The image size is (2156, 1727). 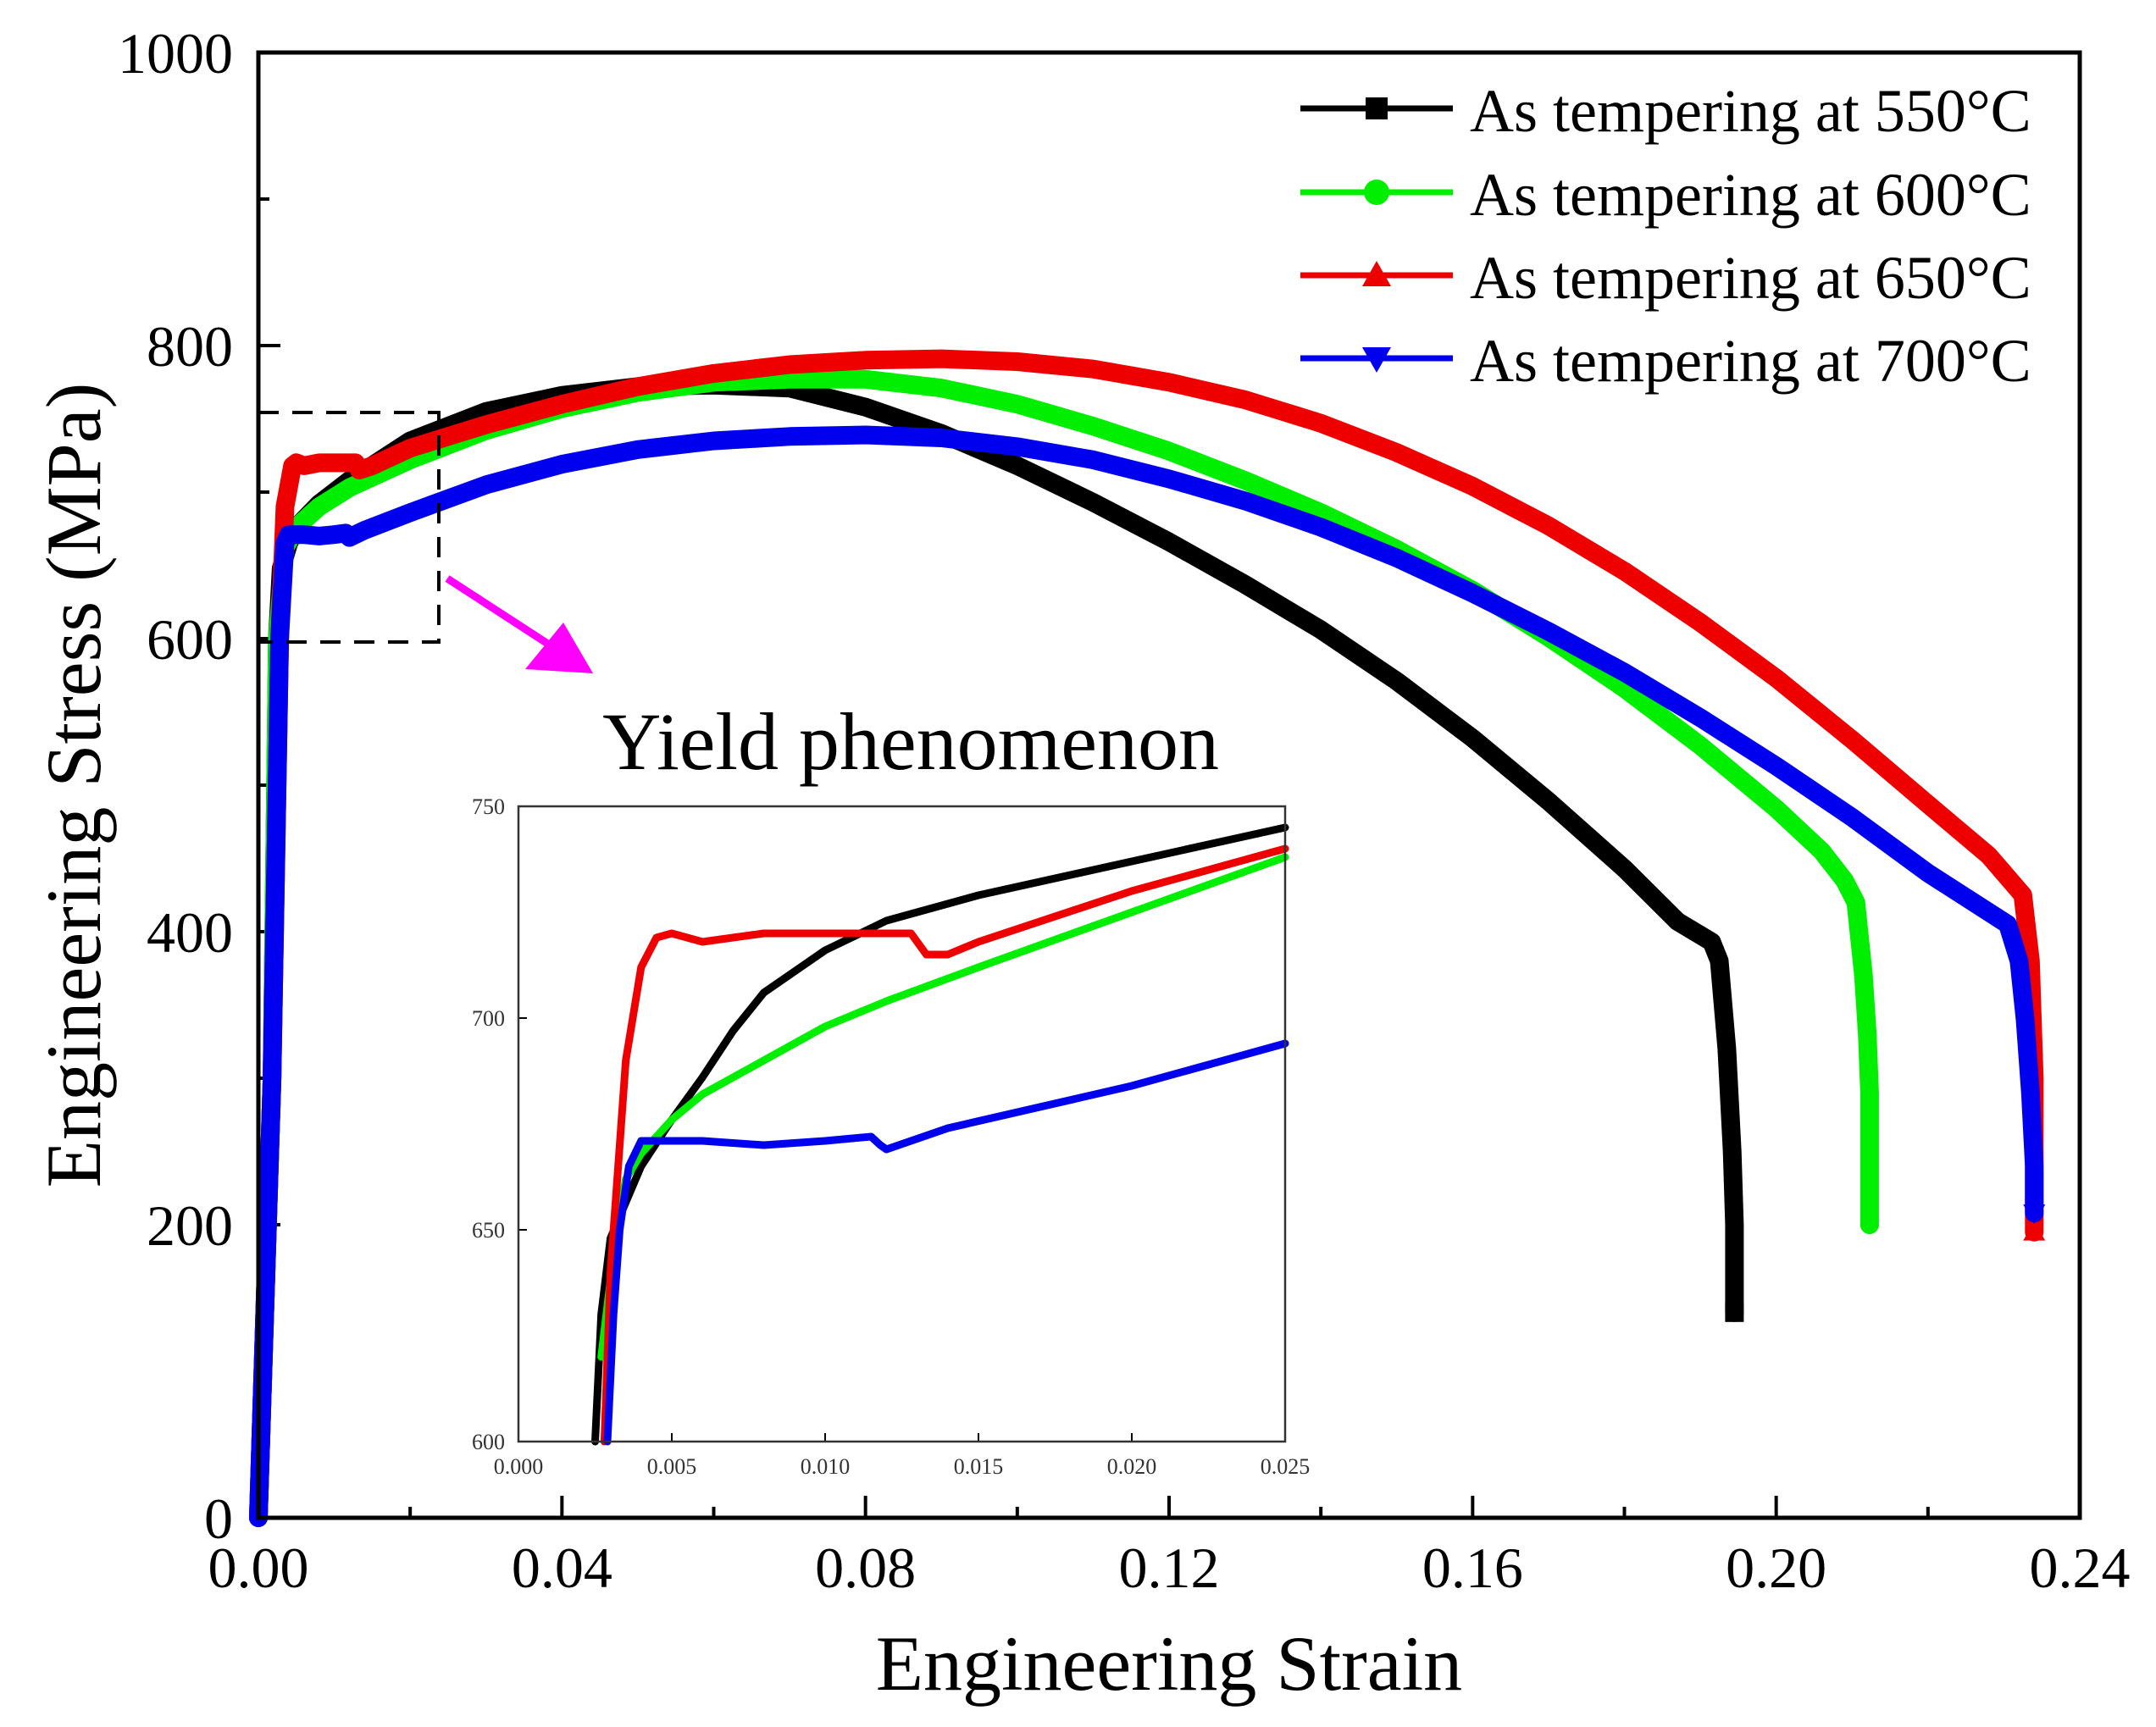 What do you see at coordinates (672, 1466) in the screenshot?
I see `inset-x-tick-label: 0.005` at bounding box center [672, 1466].